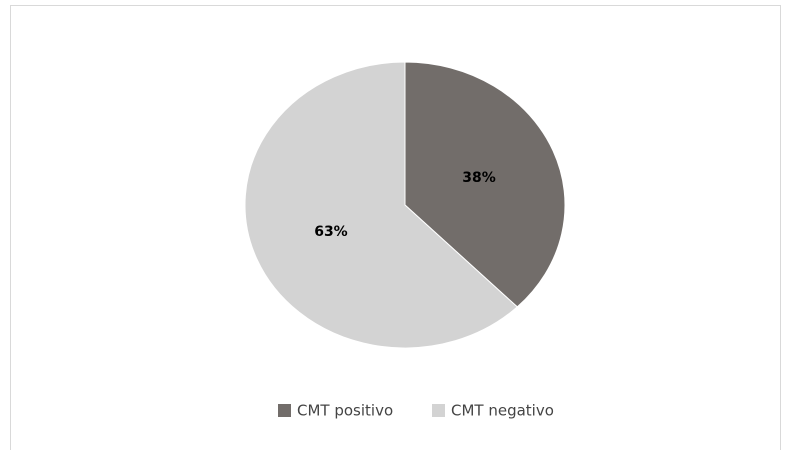 This screenshot has height=450, width=787. Describe the element at coordinates (479, 178) in the screenshot. I see `value-label: 38%` at that location.